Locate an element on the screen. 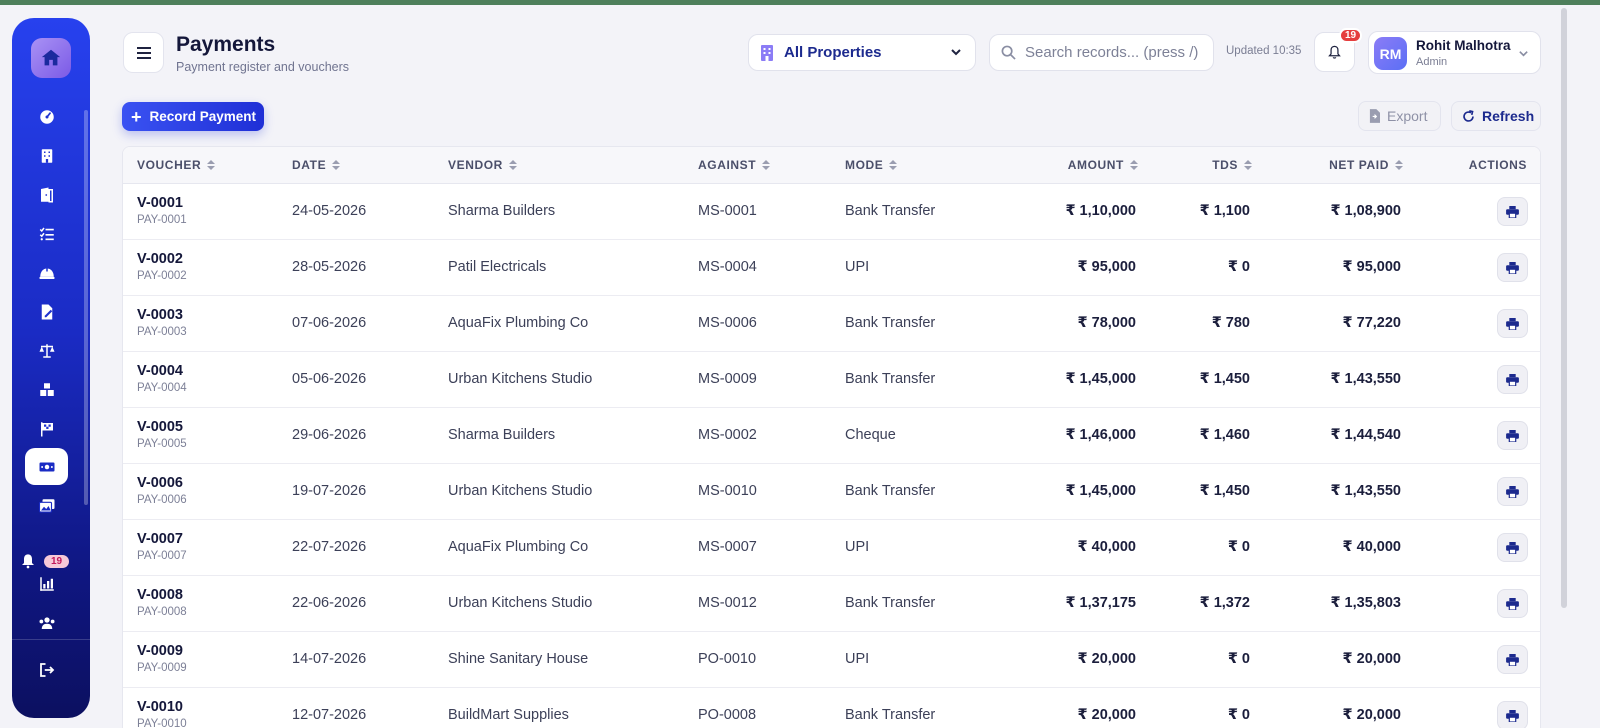  voucher-reference: PAY-0002 is located at coordinates (162, 276).